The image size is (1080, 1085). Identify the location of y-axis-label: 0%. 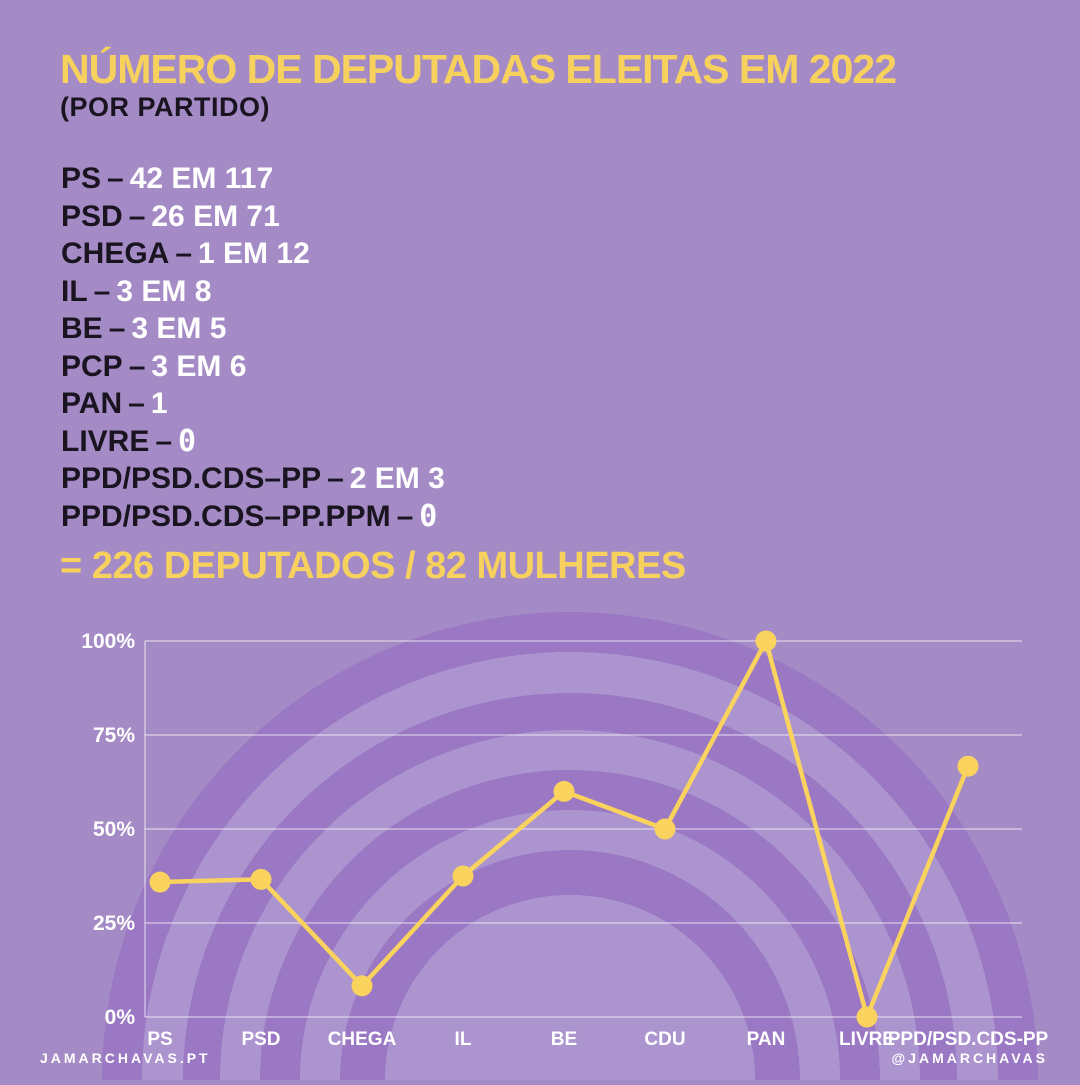
(120, 1017).